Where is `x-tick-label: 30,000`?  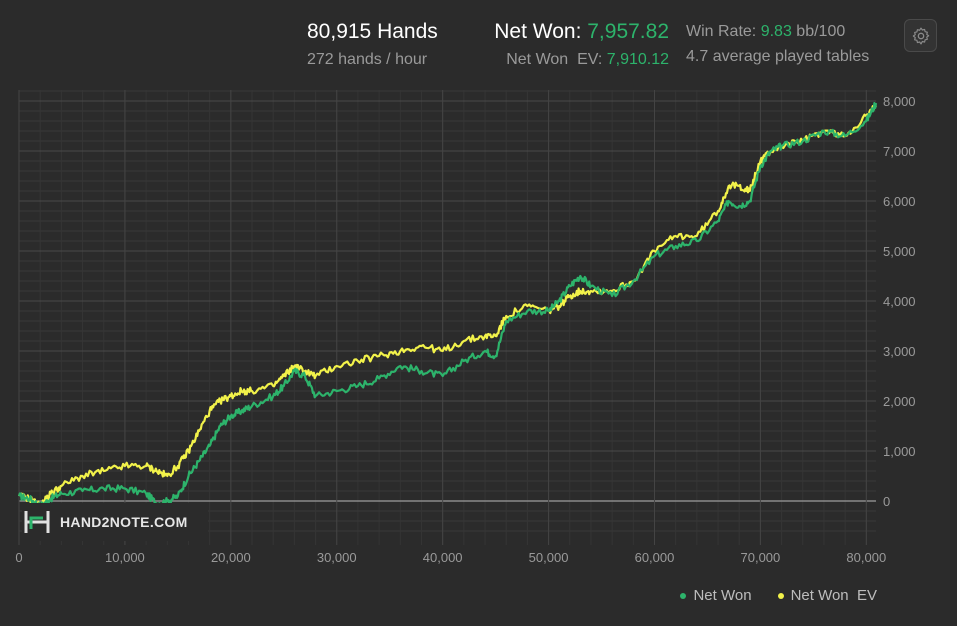
x-tick-label: 30,000 is located at coordinates (337, 557).